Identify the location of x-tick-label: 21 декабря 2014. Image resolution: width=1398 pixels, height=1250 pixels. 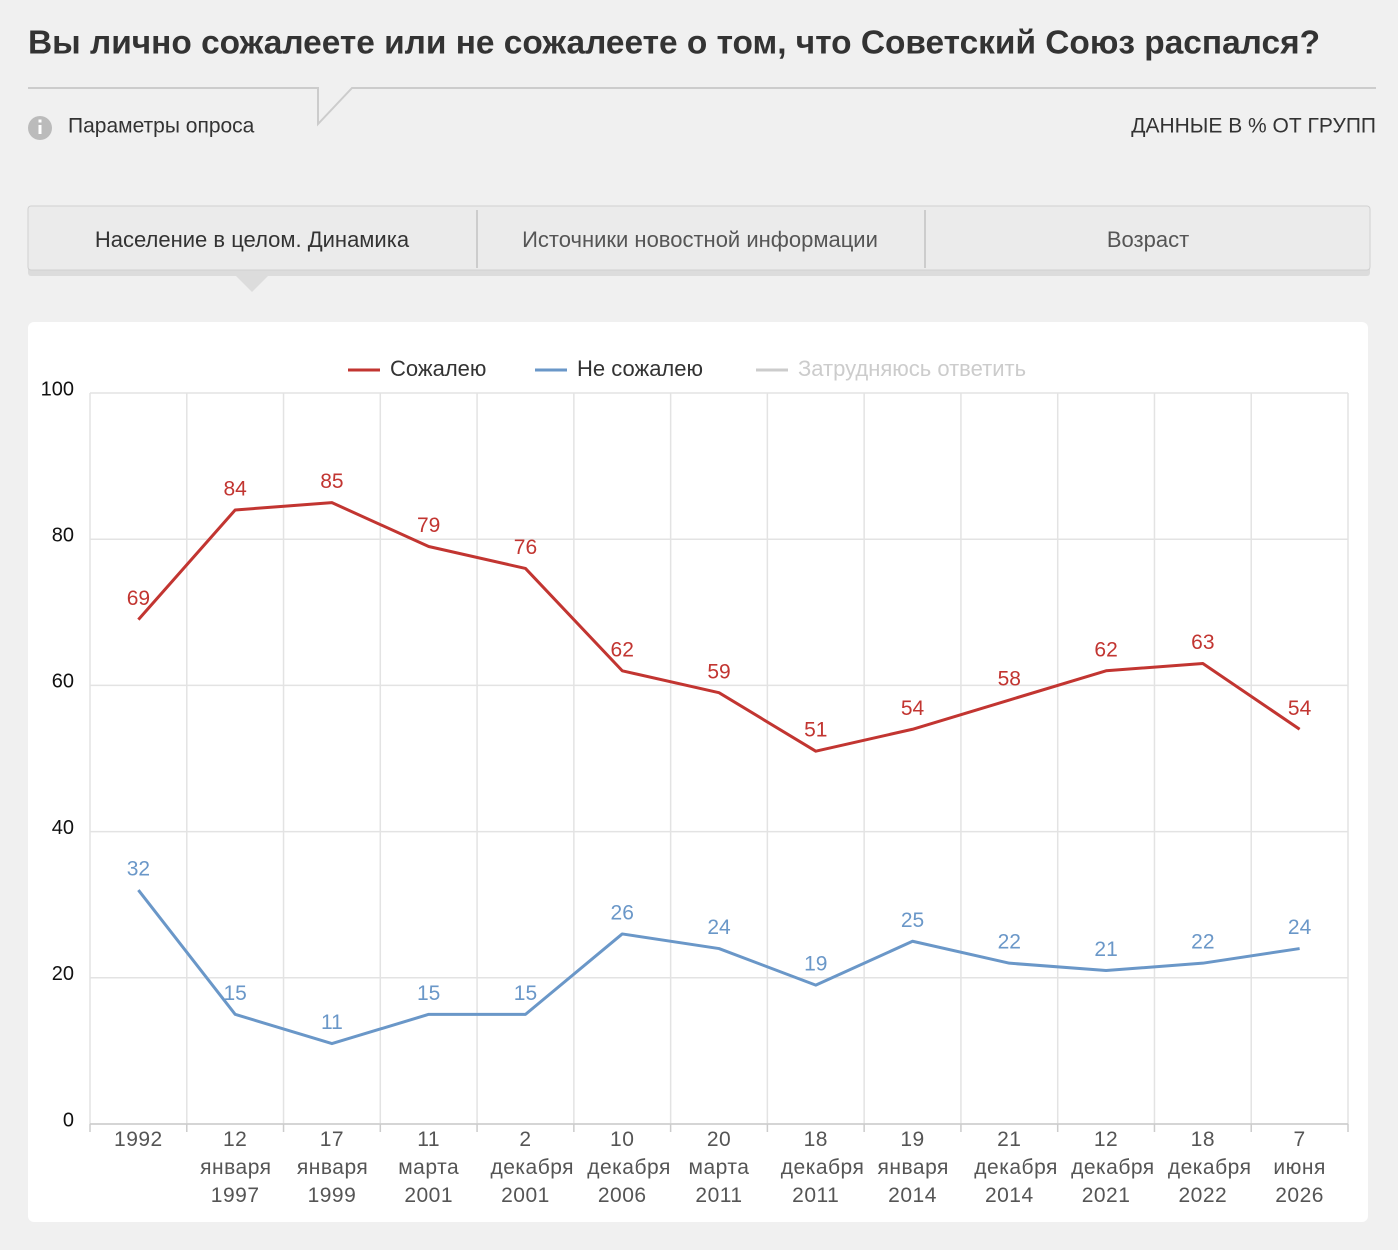
(1016, 1167).